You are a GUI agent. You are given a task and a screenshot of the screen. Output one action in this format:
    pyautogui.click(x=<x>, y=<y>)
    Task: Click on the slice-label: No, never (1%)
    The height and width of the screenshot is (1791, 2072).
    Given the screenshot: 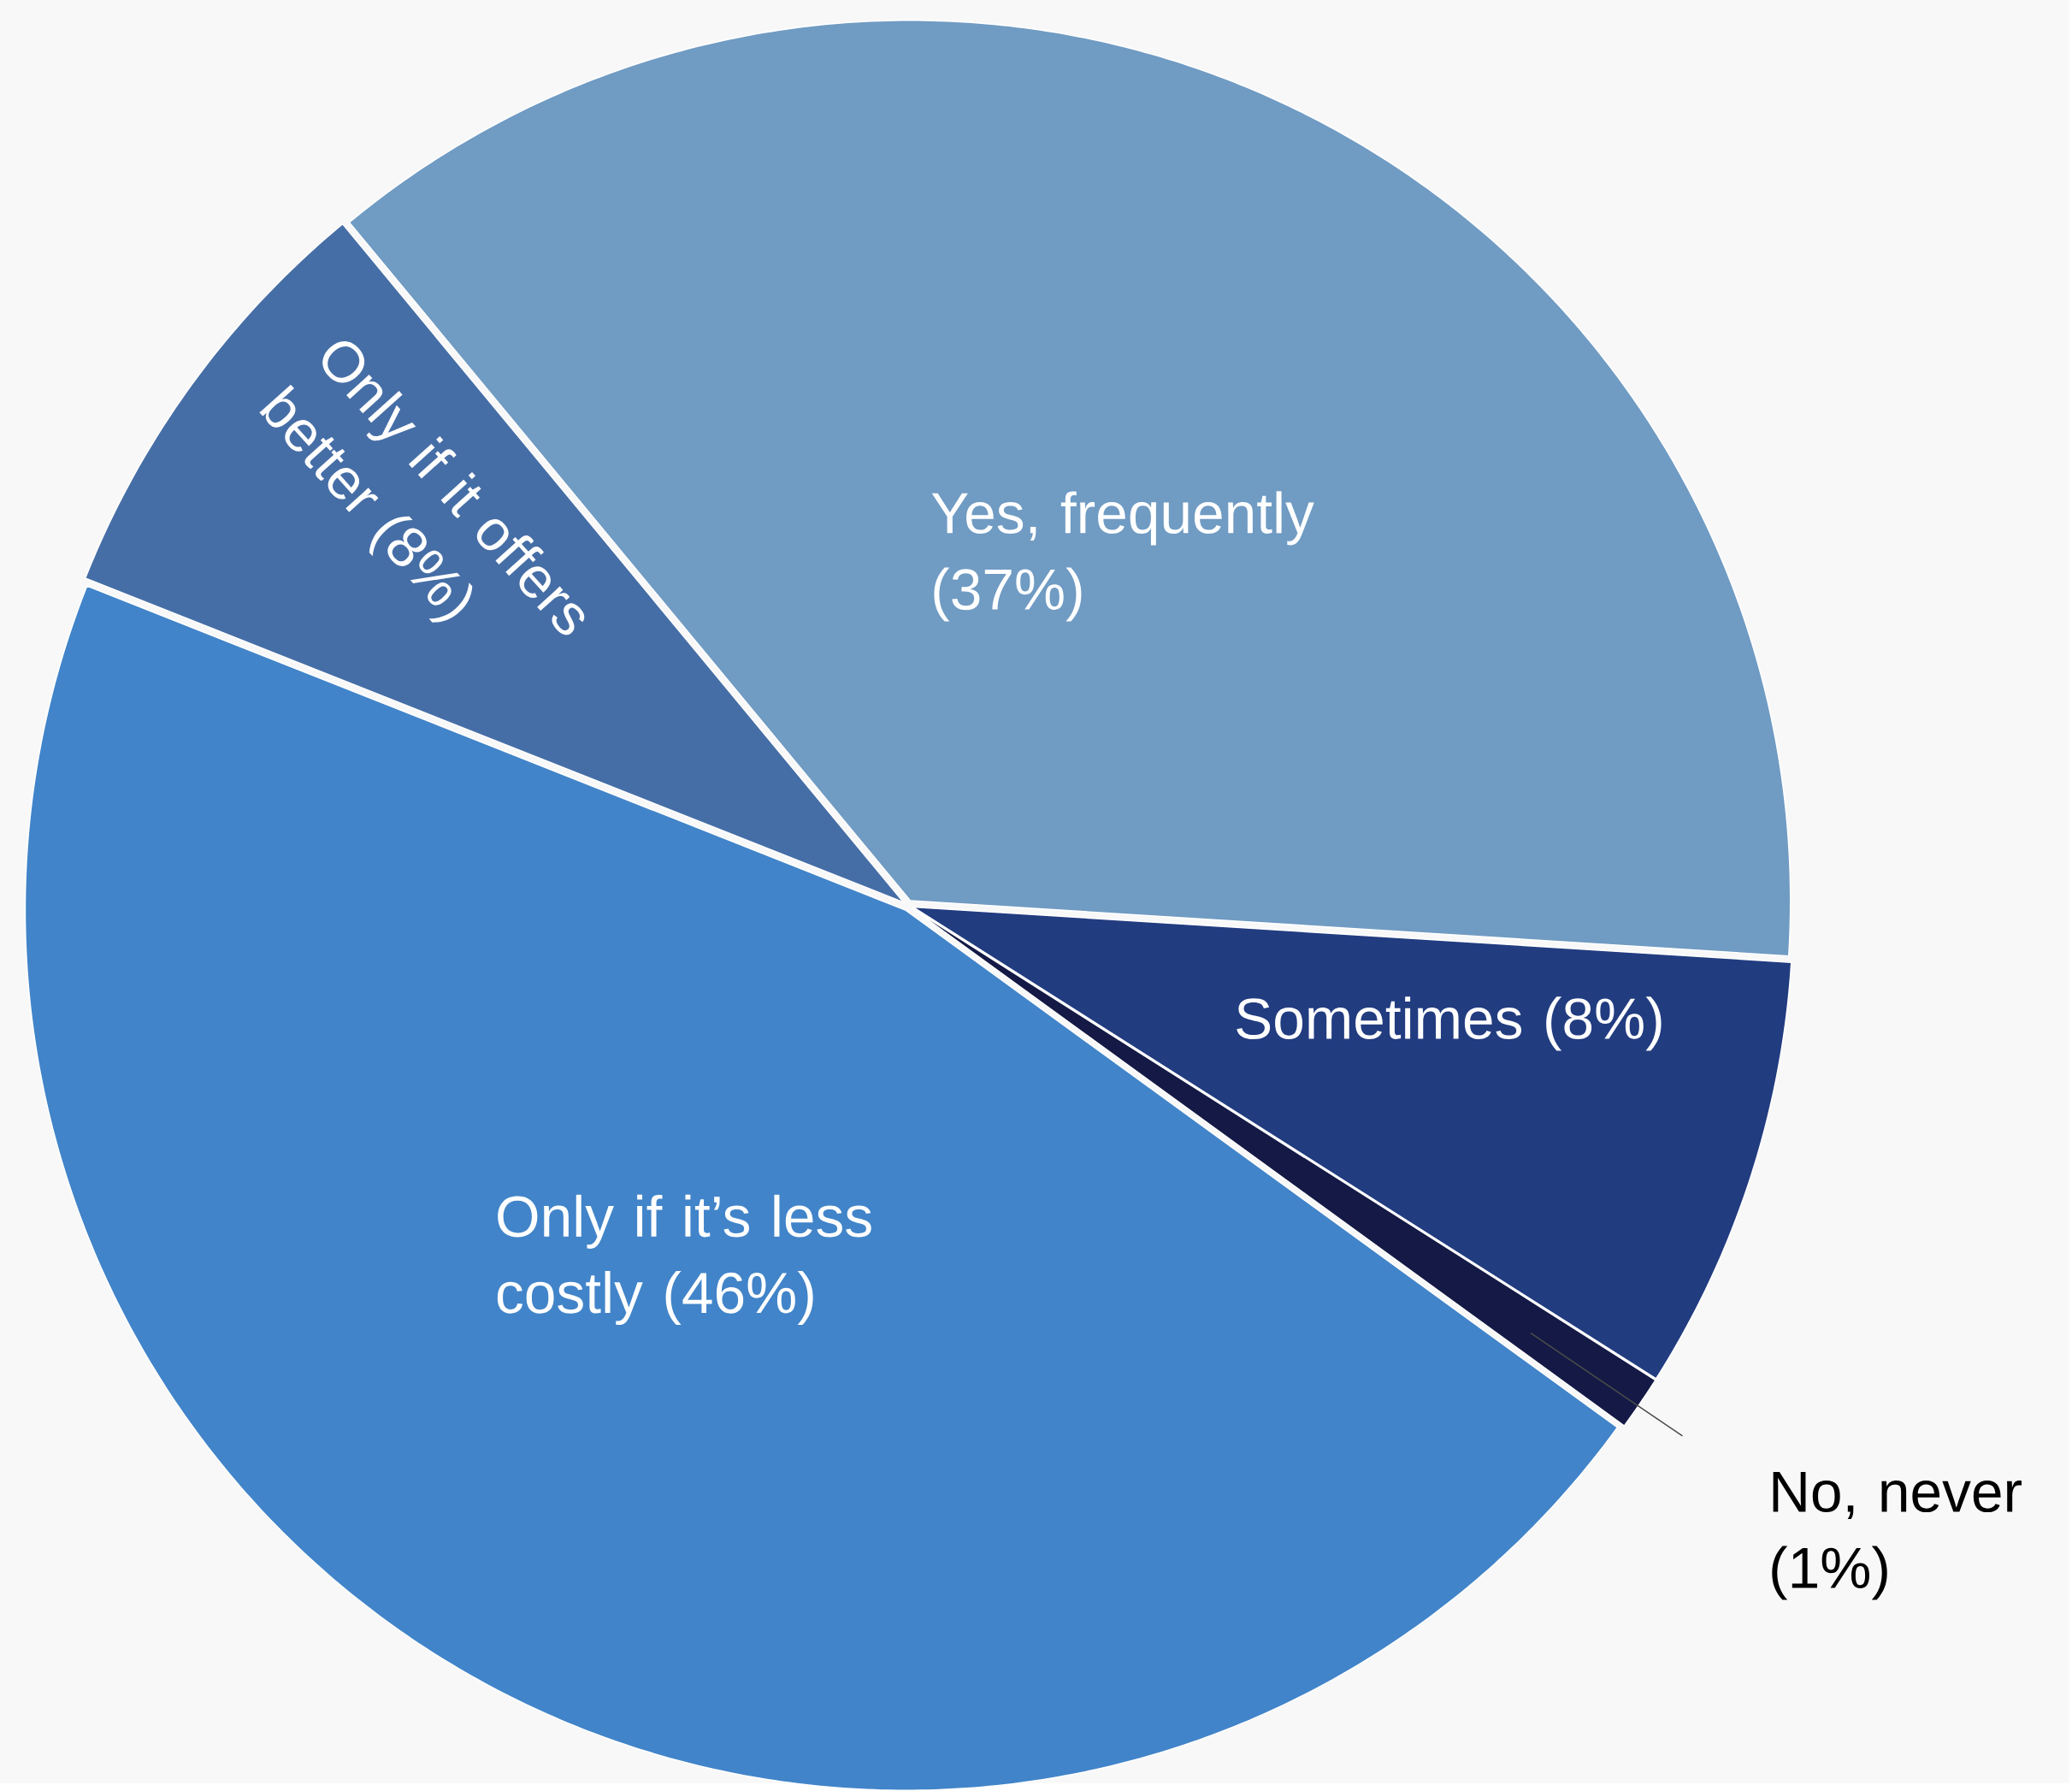 What is the action you would take?
    pyautogui.click(x=1897, y=1535)
    